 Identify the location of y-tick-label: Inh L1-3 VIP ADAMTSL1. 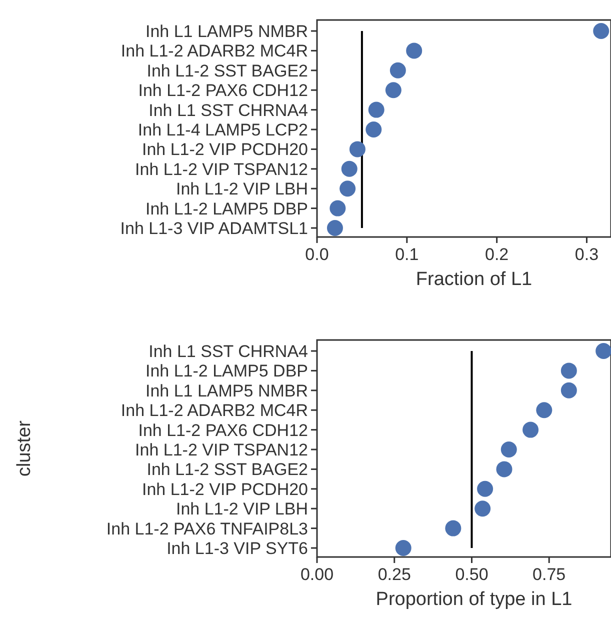
(214, 228).